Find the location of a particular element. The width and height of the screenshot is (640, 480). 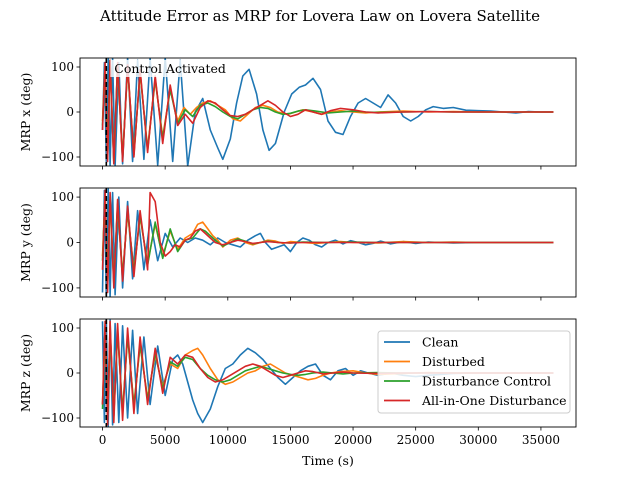

legend-entry: Clean is located at coordinates (440, 342).